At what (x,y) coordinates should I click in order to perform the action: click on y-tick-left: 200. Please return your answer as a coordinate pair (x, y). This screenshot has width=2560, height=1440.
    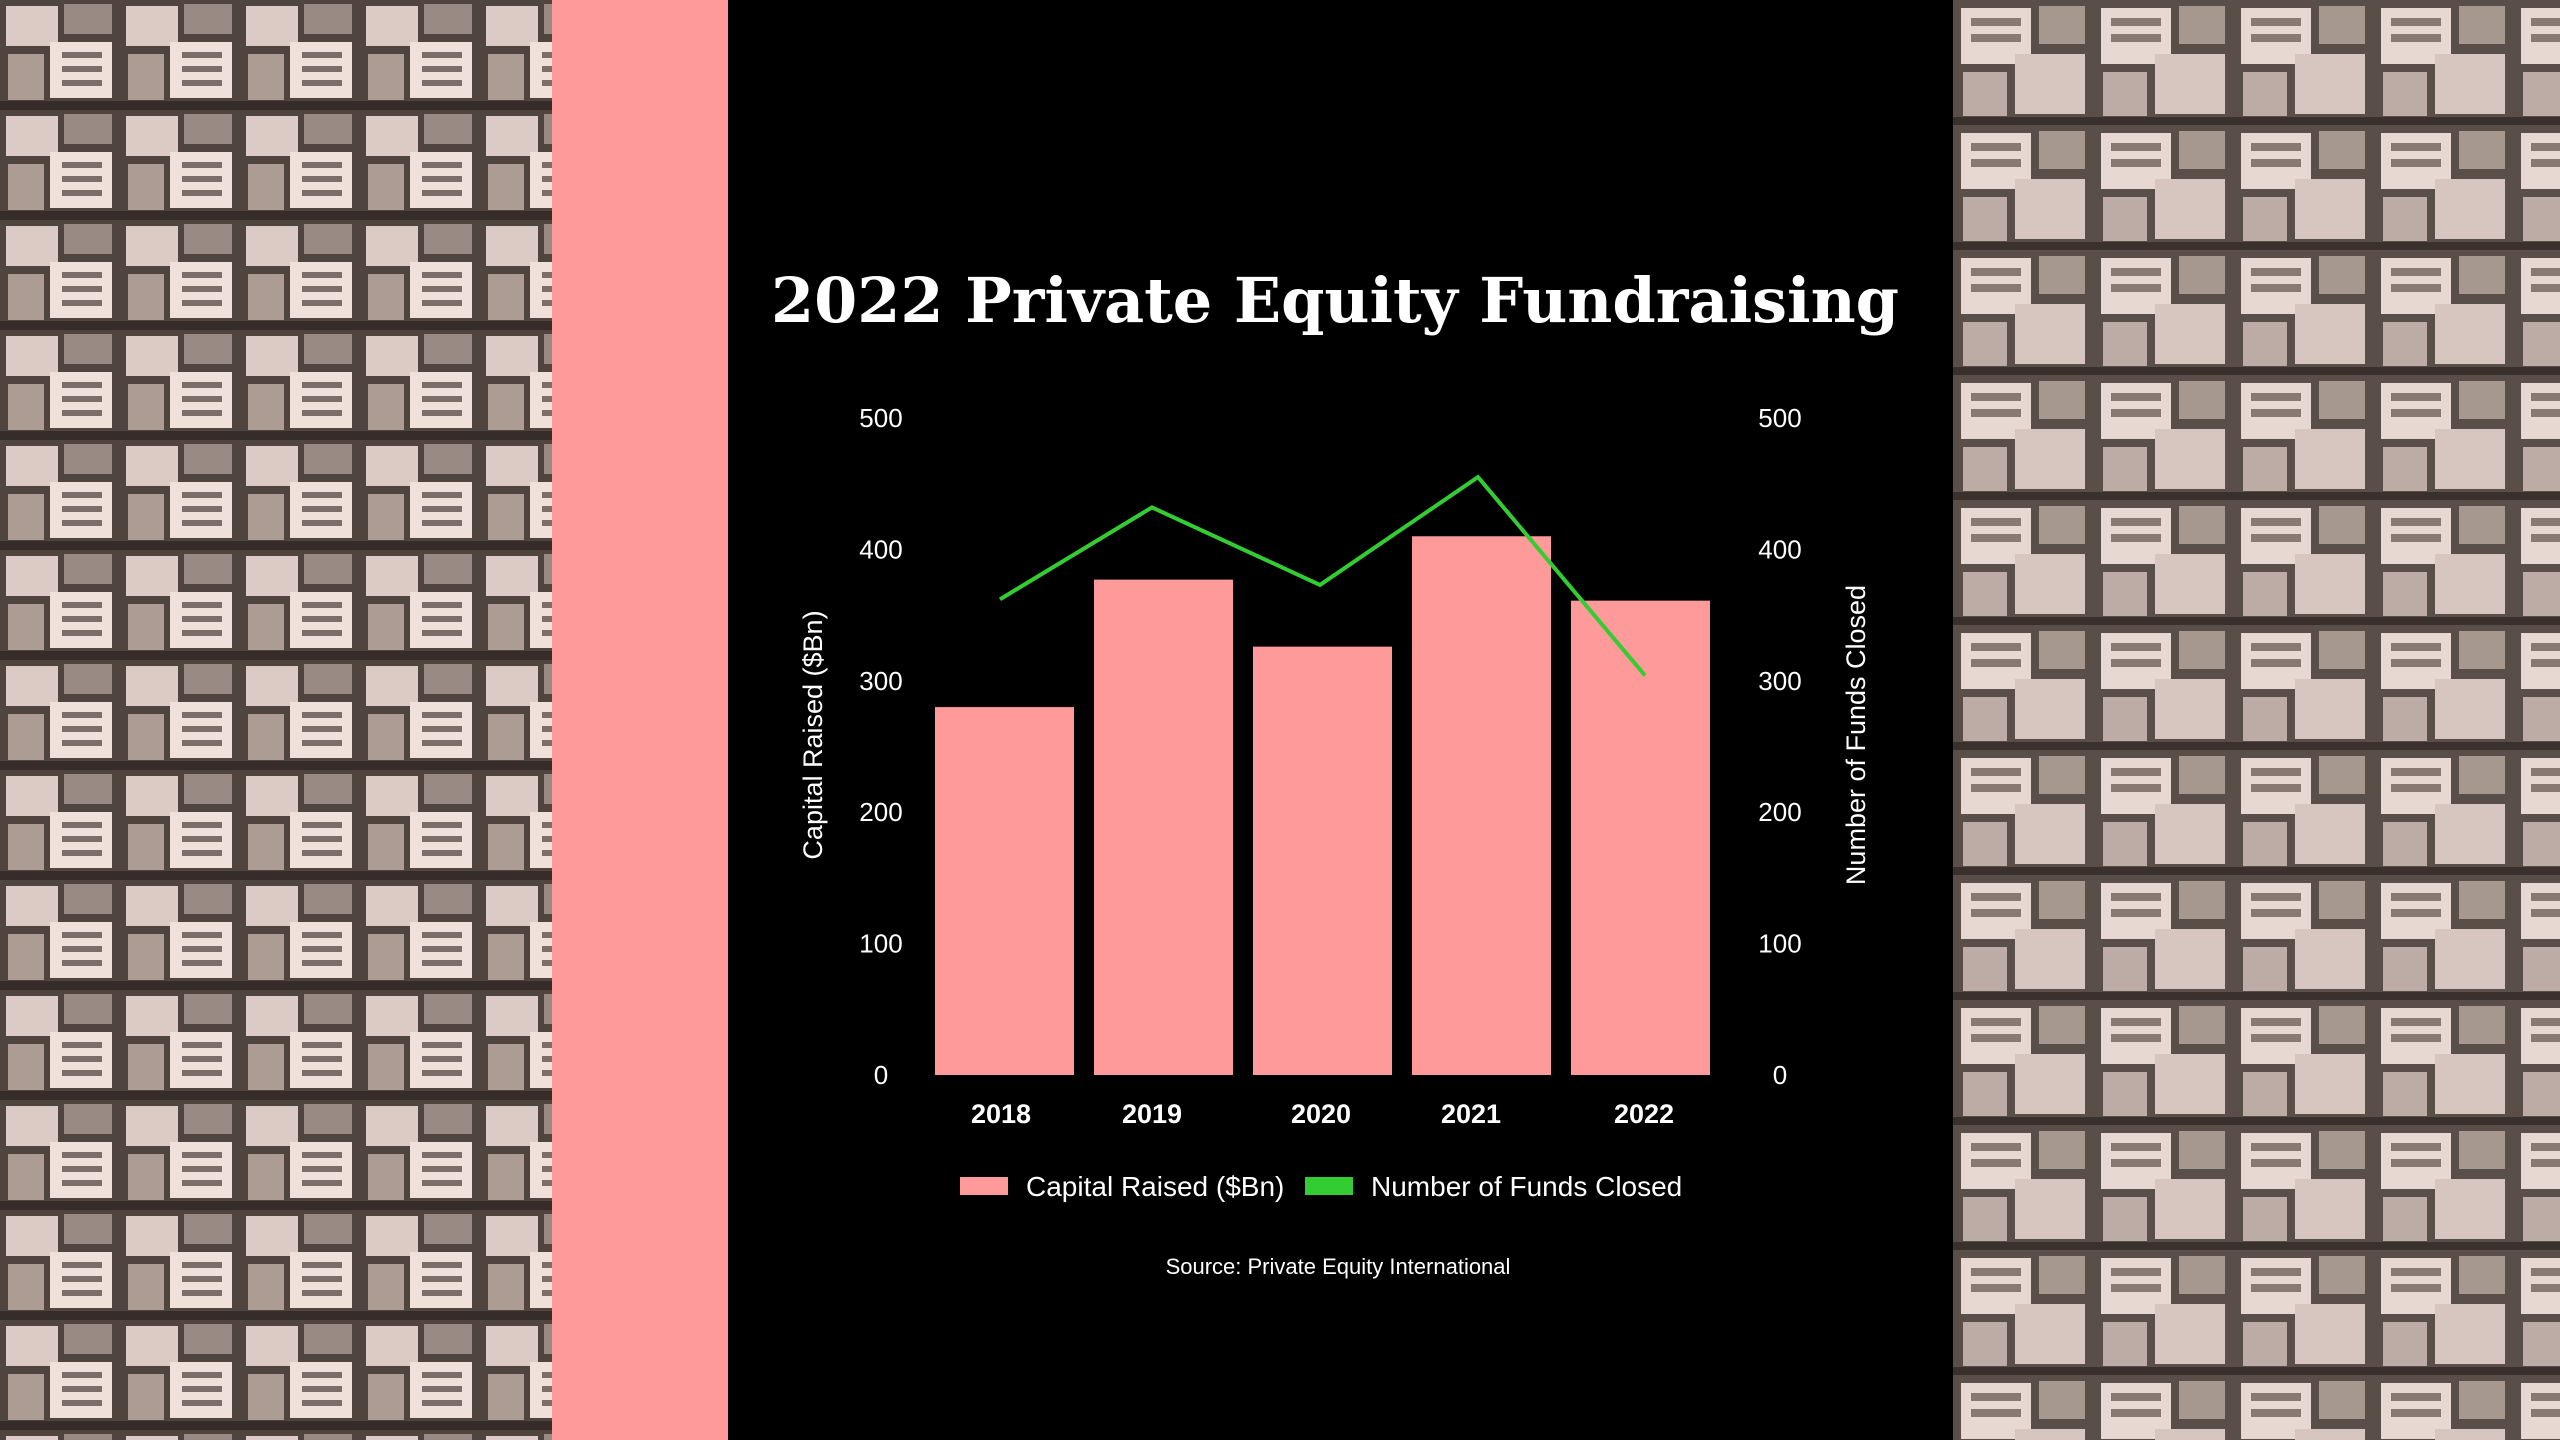
    Looking at the image, I should click on (880, 812).